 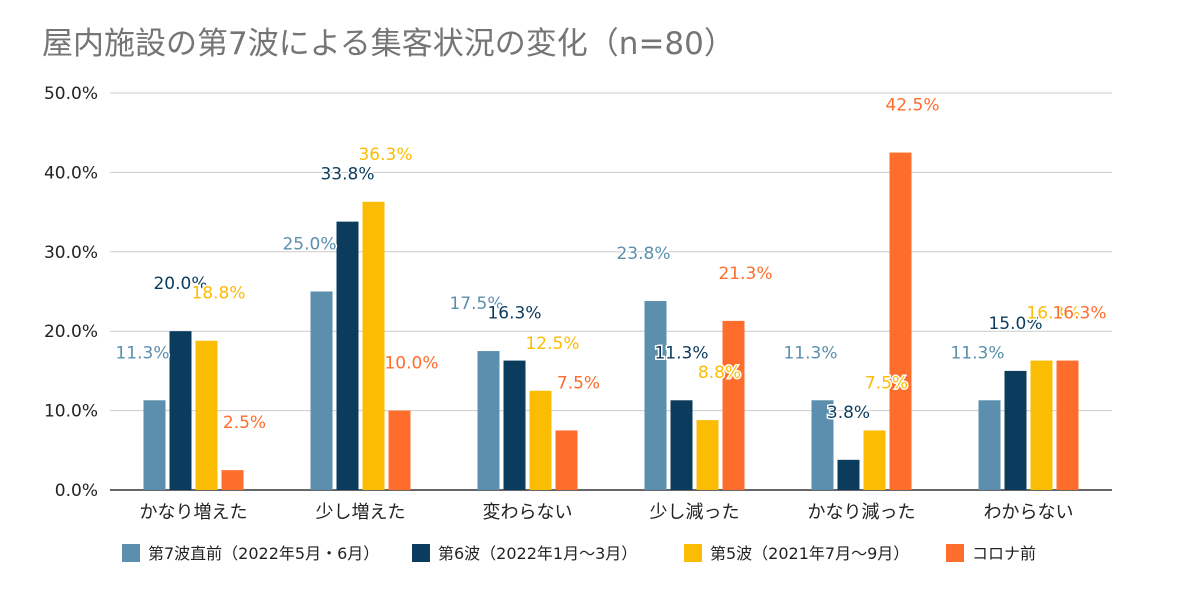 I want to click on data-label: 18.8%, so click(x=218, y=294).